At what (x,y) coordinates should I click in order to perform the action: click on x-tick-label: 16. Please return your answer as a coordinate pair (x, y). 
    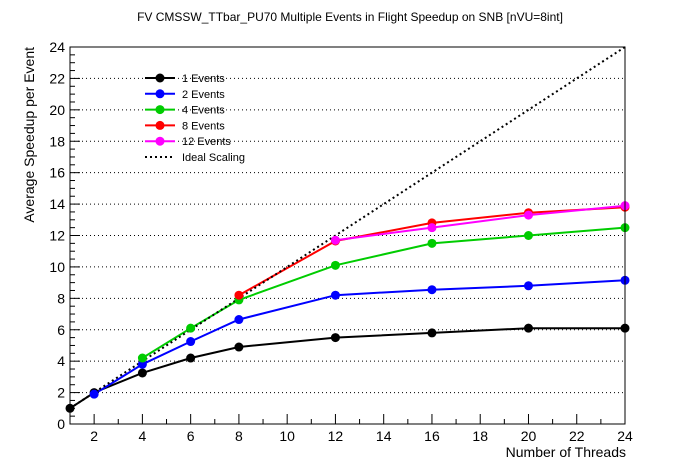
    Looking at the image, I should click on (432, 436).